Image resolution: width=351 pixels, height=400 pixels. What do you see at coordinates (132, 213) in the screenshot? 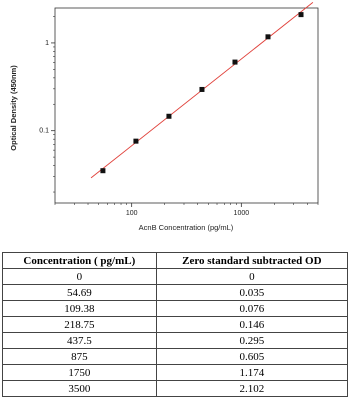
I see `x-tick-label: 100` at bounding box center [132, 213].